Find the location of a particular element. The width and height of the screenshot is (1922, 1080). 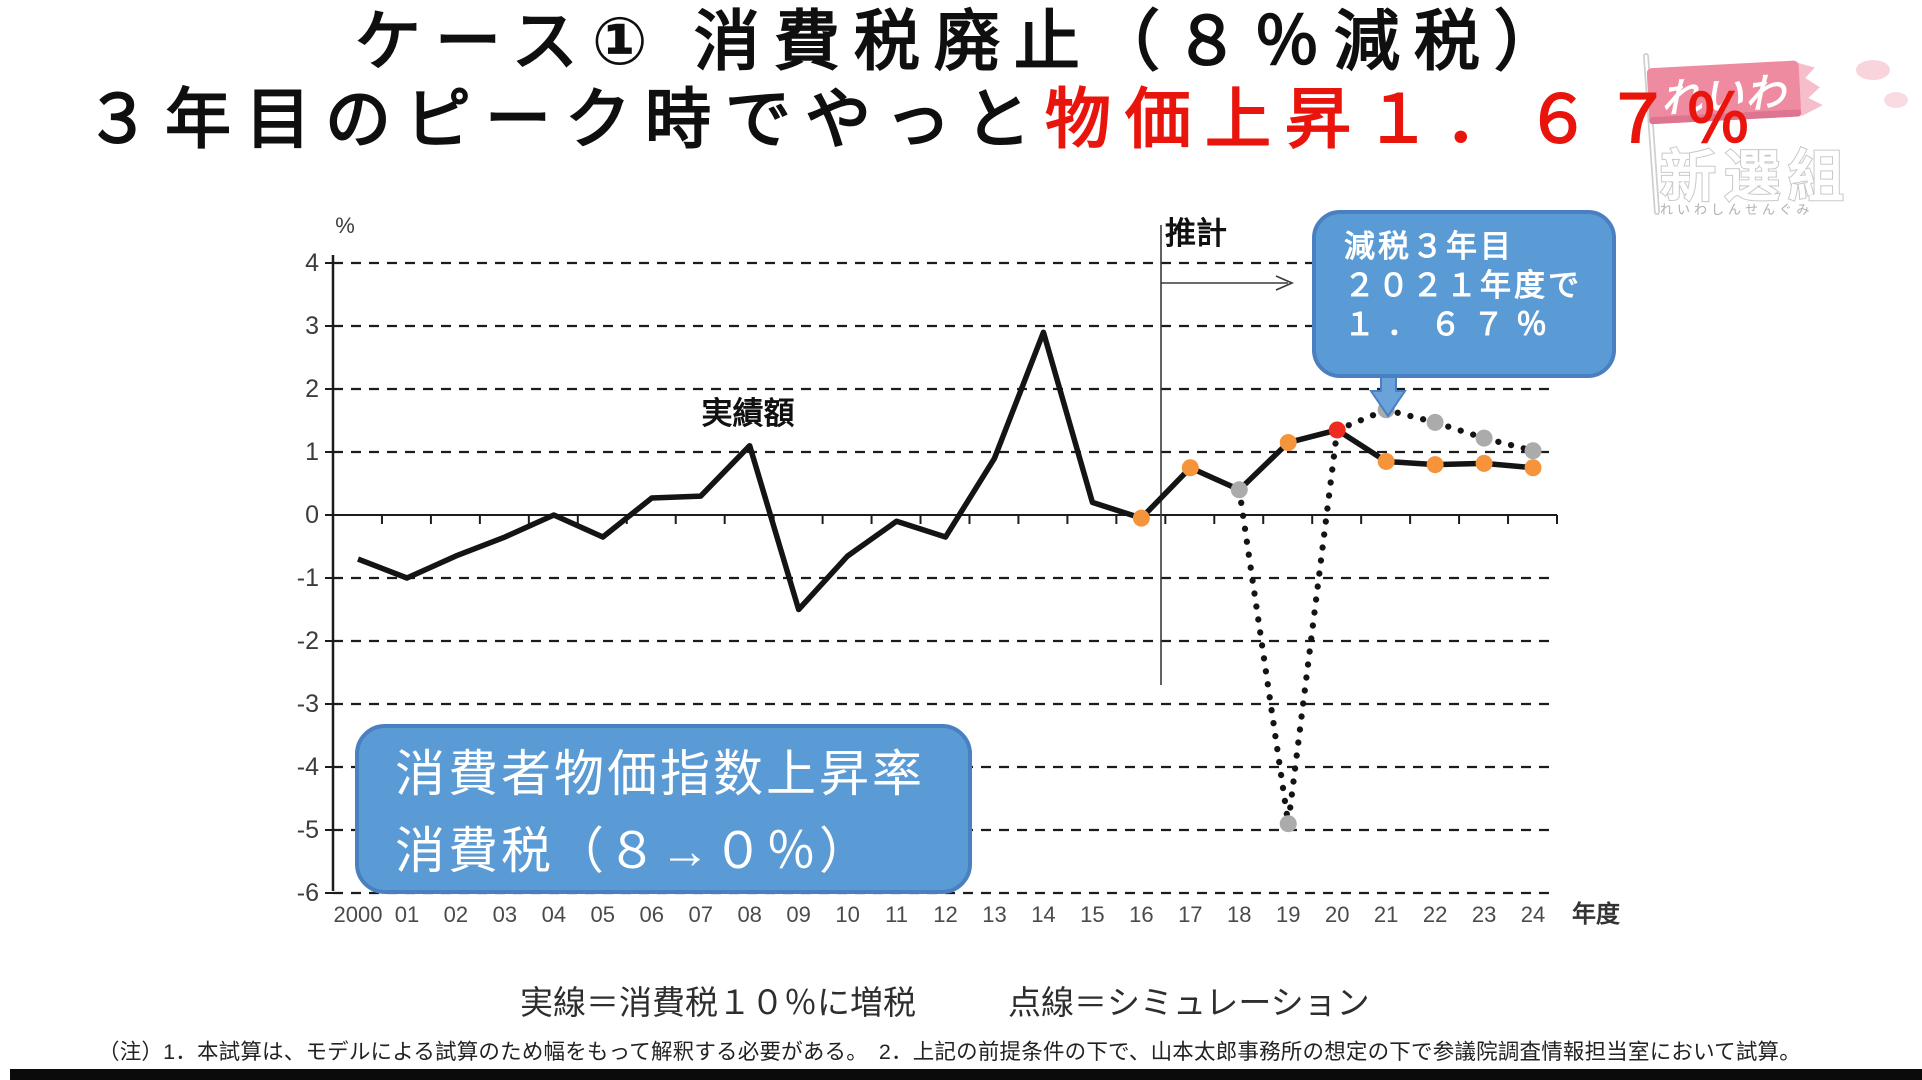

title-line2-red-highlight: 物価上昇１．６７％ is located at coordinates (1405, 119).